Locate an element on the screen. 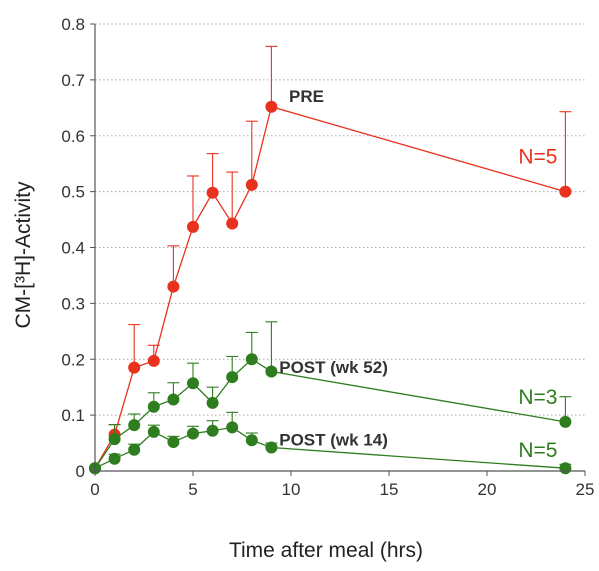  x-tick-label: 15 is located at coordinates (389, 489).